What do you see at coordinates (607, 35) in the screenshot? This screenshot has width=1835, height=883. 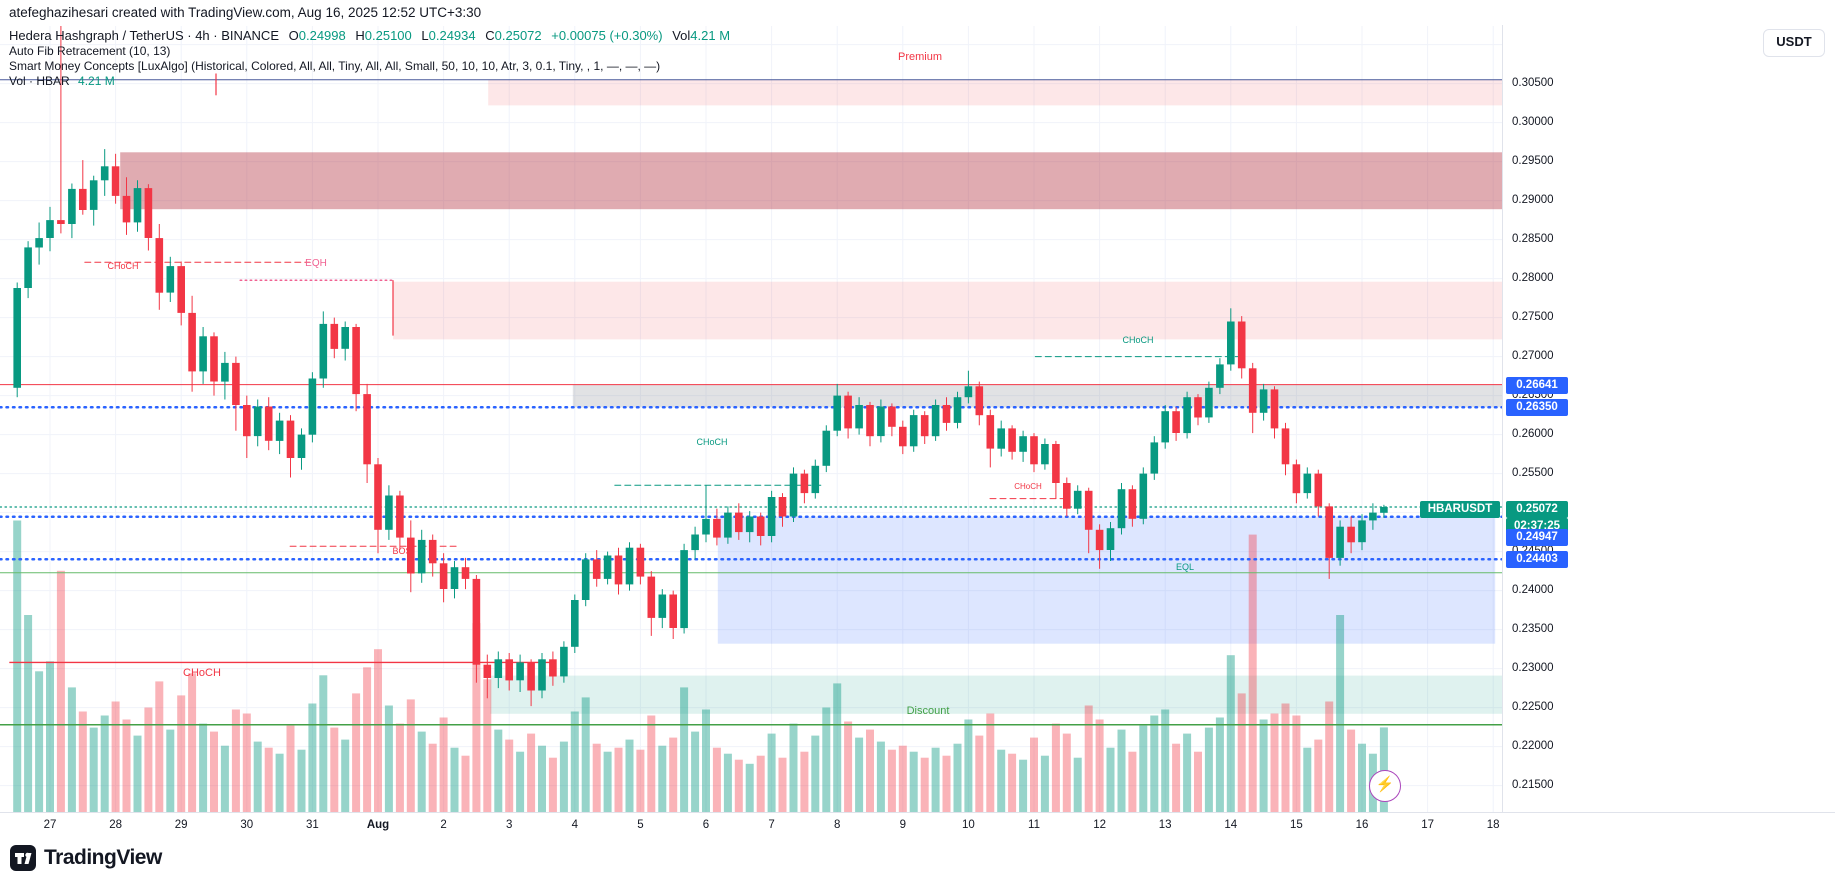 I see `change-value: +0.00075 (+0.30%)` at bounding box center [607, 35].